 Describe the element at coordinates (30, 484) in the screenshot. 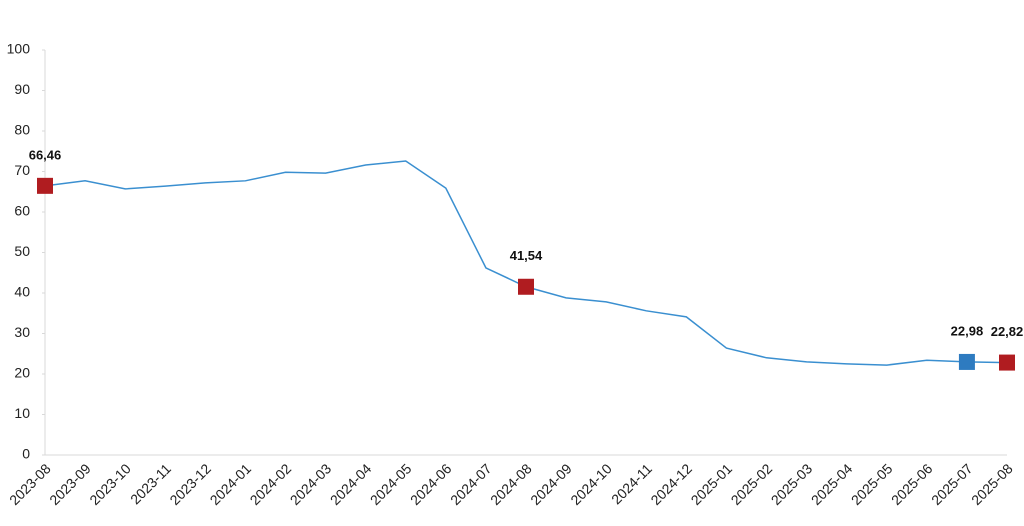

I see `x-tick-label: 2023-08` at that location.